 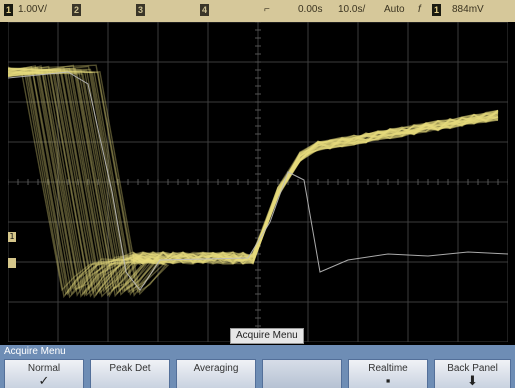 What do you see at coordinates (204, 10) in the screenshot?
I see `channel-4-indicator: 4` at bounding box center [204, 10].